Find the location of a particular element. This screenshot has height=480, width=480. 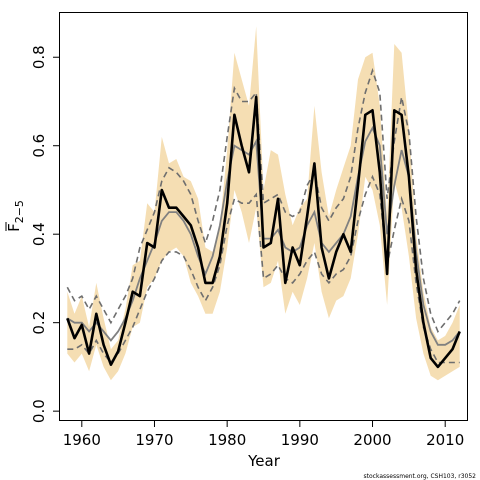

y-axis-title: F2−5 is located at coordinates (15, 216).